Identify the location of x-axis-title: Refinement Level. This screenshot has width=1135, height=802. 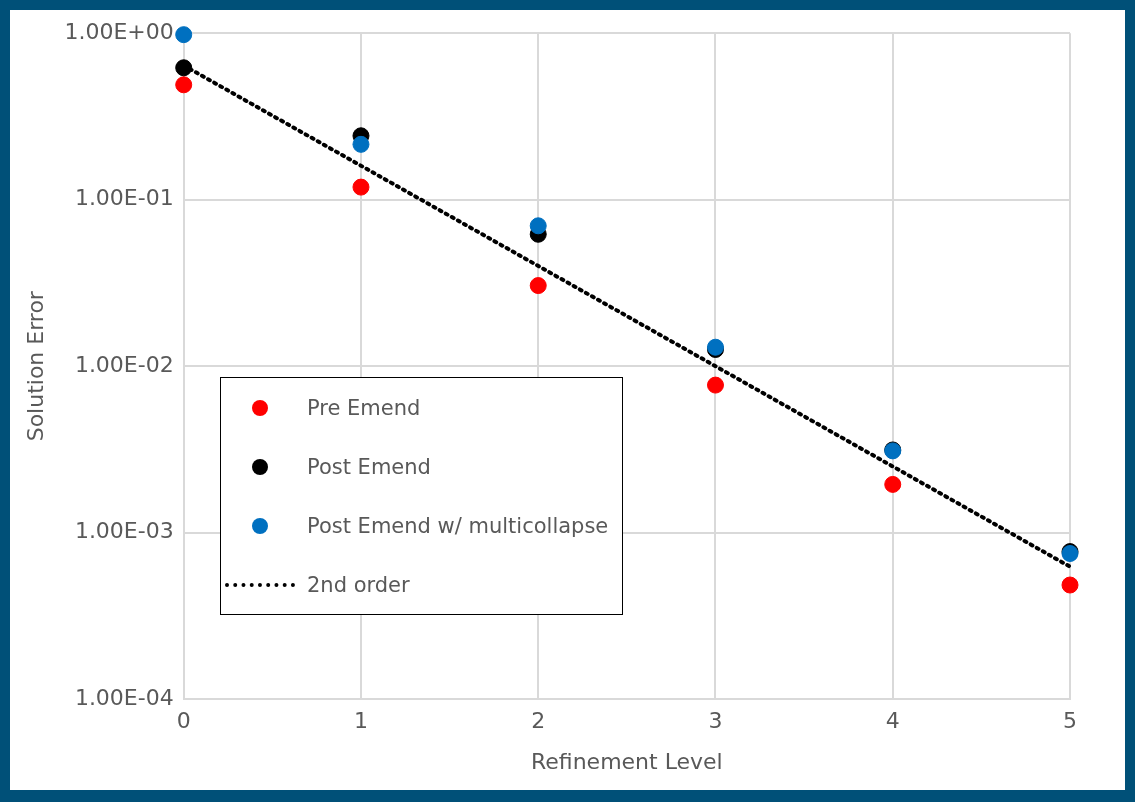
(626, 761).